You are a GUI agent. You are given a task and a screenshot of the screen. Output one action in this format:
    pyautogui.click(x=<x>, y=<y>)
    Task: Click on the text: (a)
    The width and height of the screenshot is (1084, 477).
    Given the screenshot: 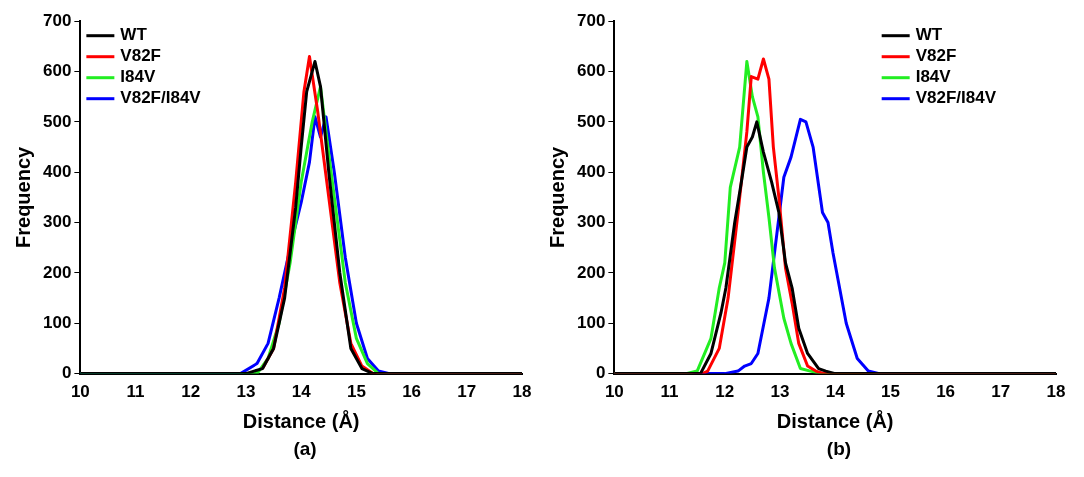 What is the action you would take?
    pyautogui.click(x=305, y=449)
    